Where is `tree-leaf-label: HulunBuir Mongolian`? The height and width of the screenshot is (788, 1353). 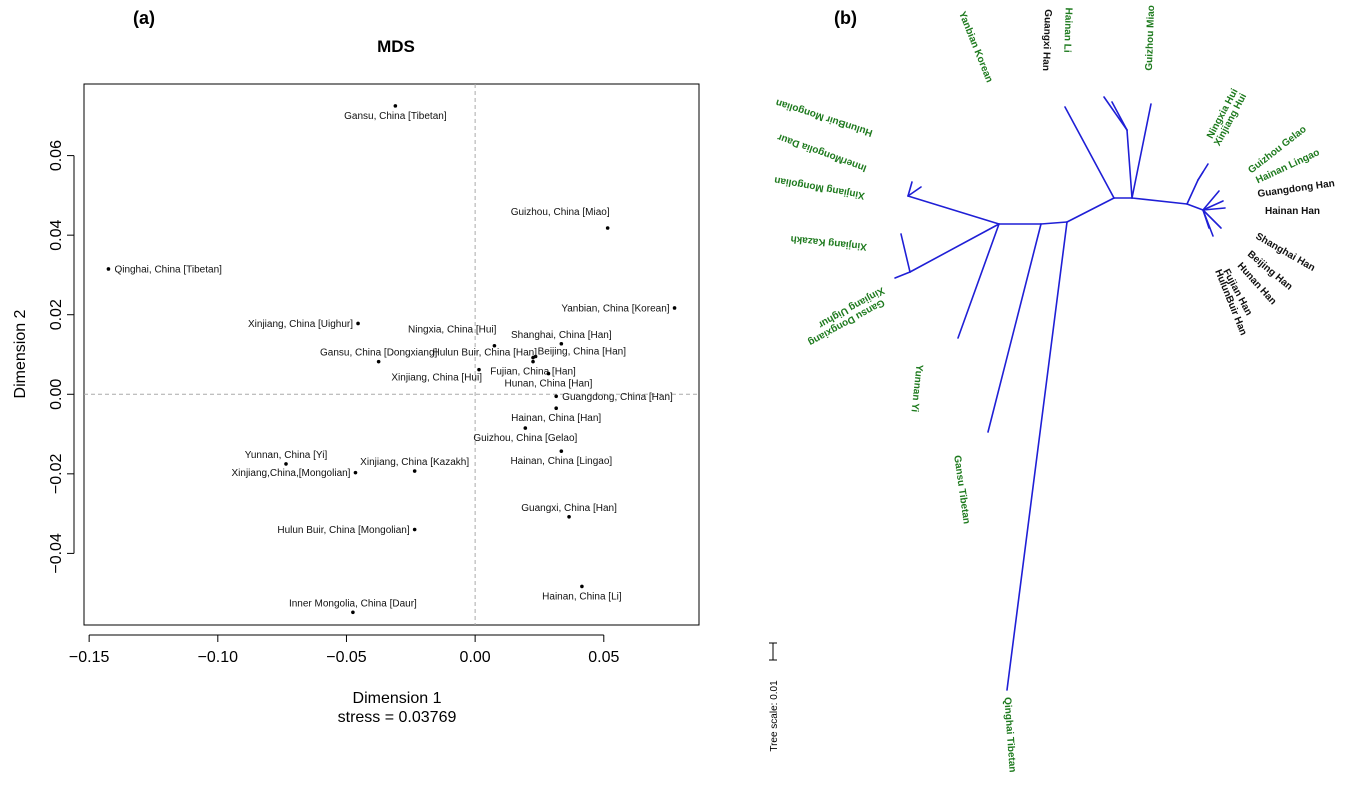
tree-leaf-label: HulunBuir Mongolian is located at coordinates (824, 118).